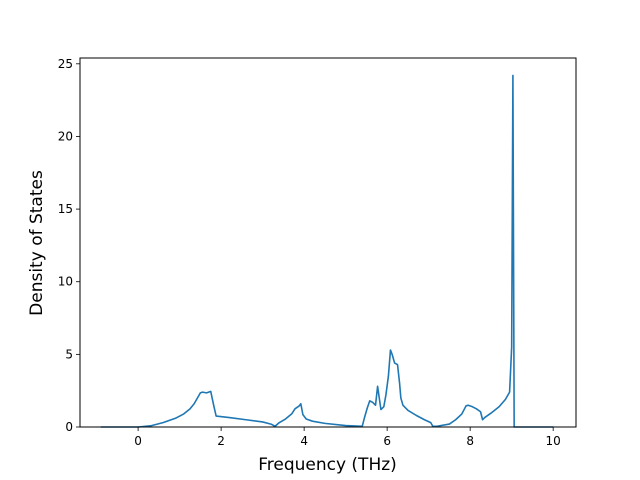 This screenshot has width=640, height=480. What do you see at coordinates (65, 209) in the screenshot?
I see `y-tick-label-15: 15` at bounding box center [65, 209].